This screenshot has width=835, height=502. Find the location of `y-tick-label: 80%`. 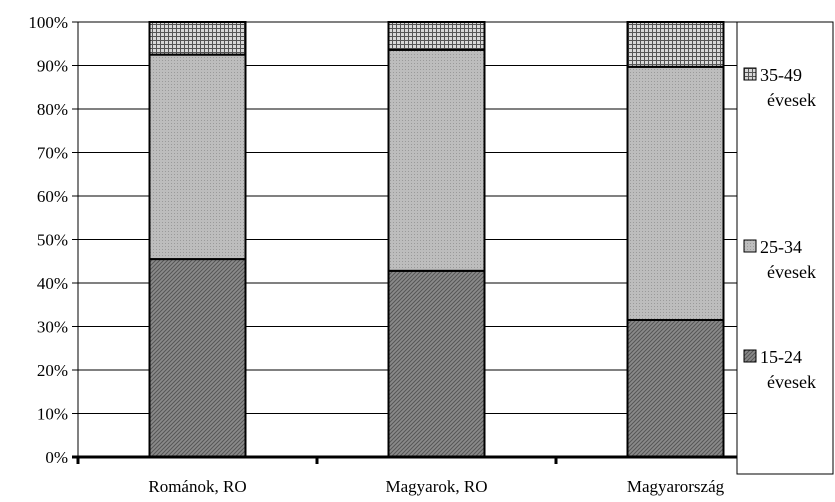

y-tick-label: 80% is located at coordinates (52, 109).